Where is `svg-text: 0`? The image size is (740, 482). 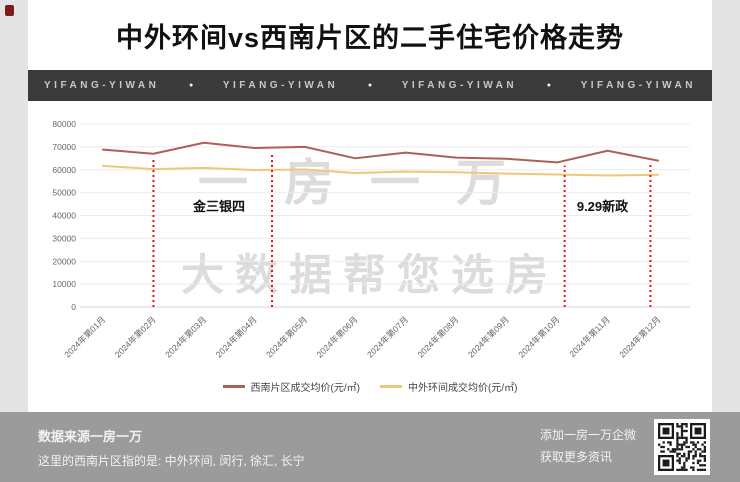 svg-text: 0 is located at coordinates (73, 307).